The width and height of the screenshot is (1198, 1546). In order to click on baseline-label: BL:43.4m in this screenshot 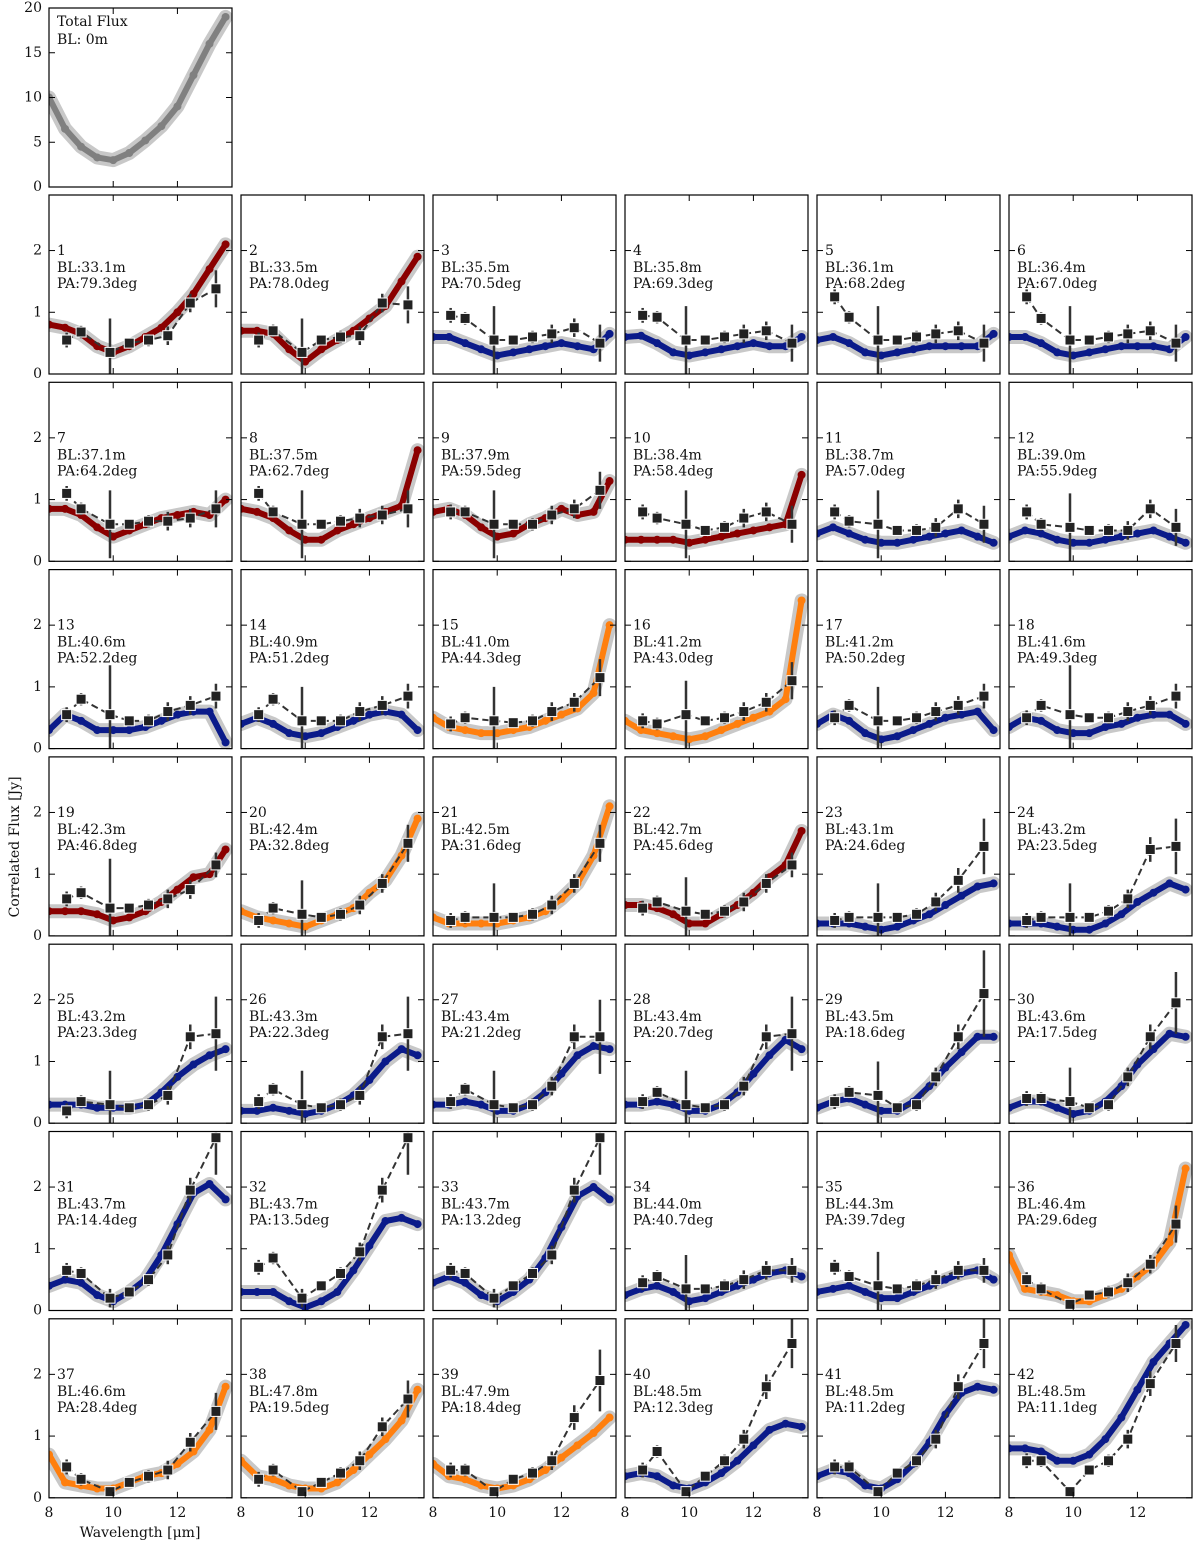, I will do `click(667, 1017)`.